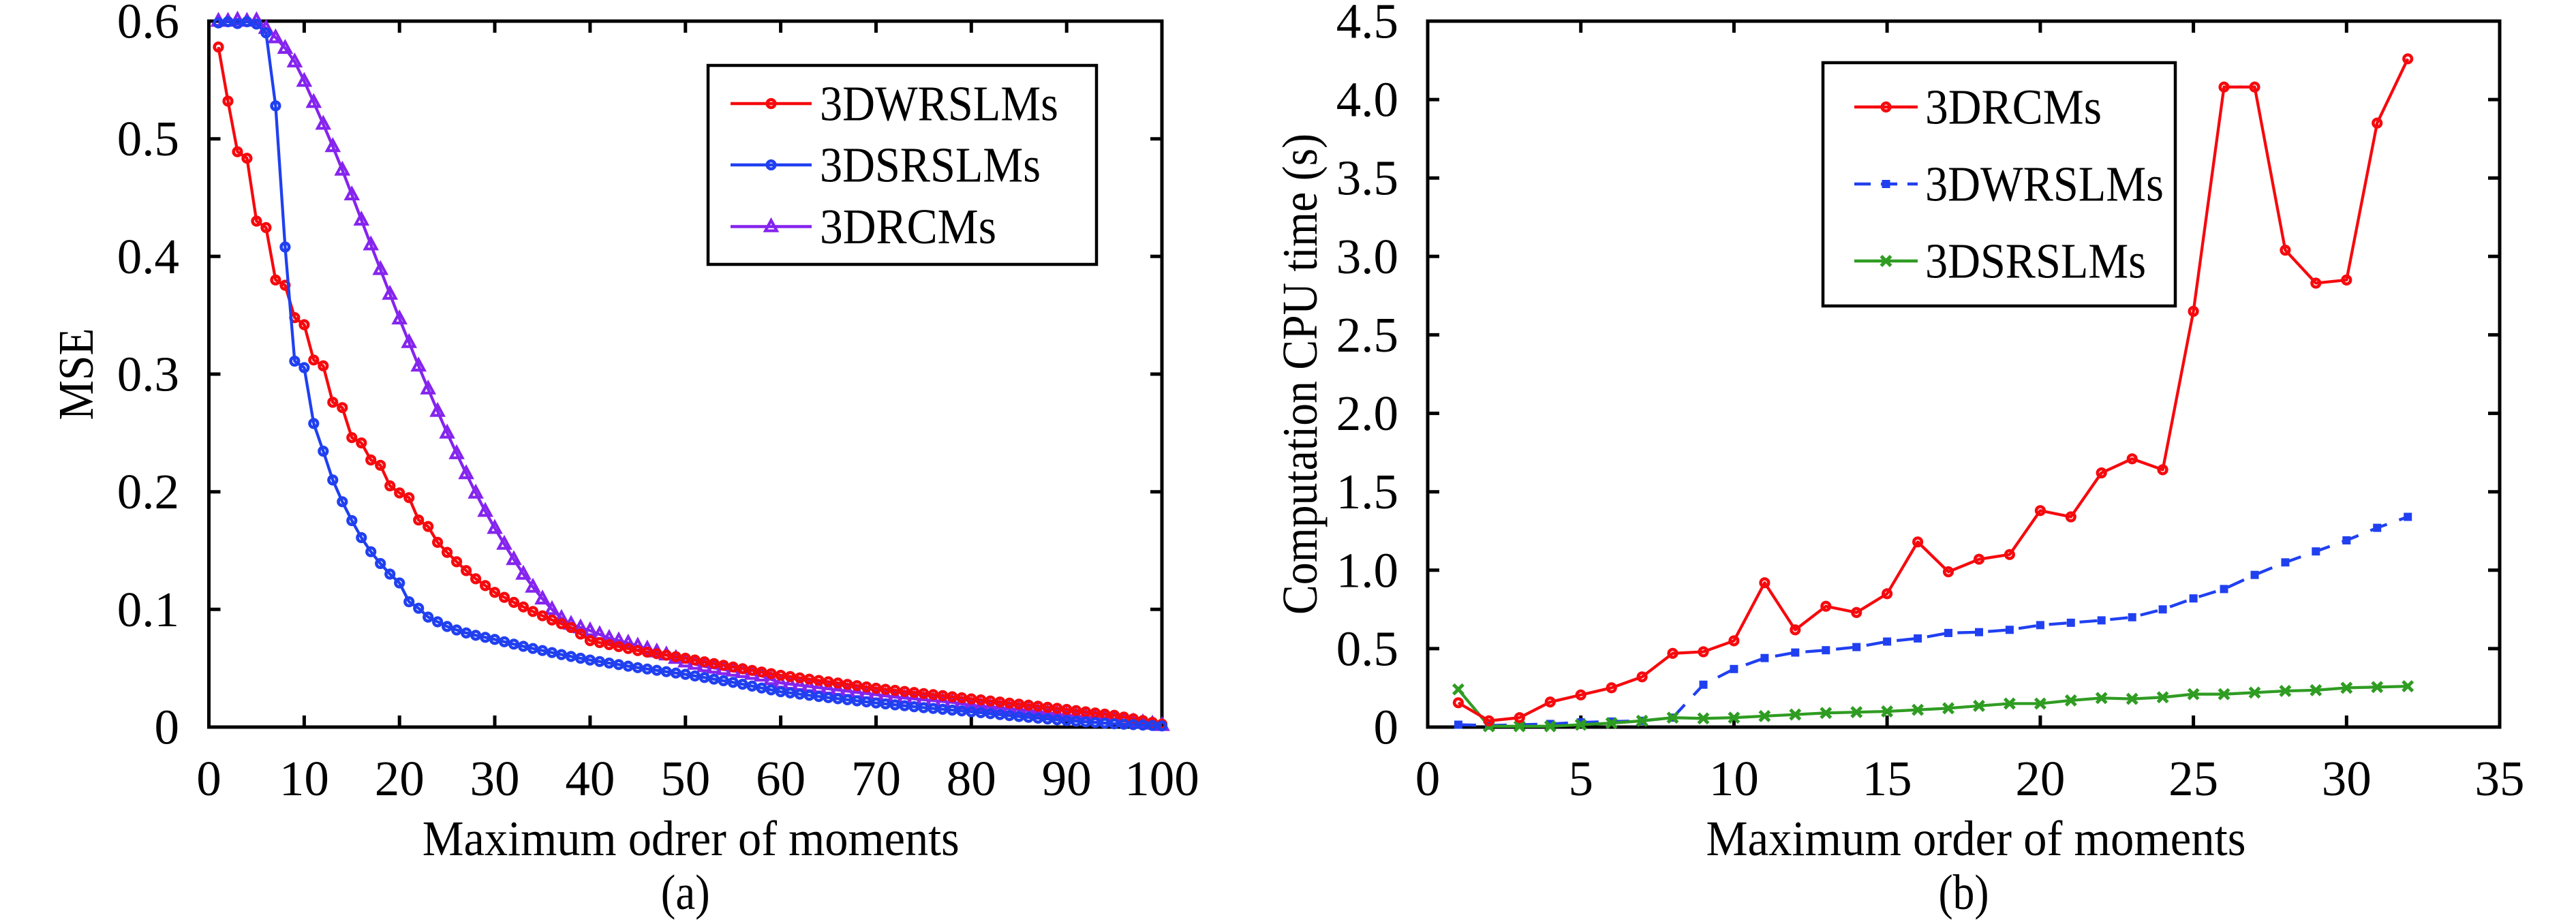 The image size is (2576, 924). What do you see at coordinates (1887, 778) in the screenshot?
I see `svg-text: 15` at bounding box center [1887, 778].